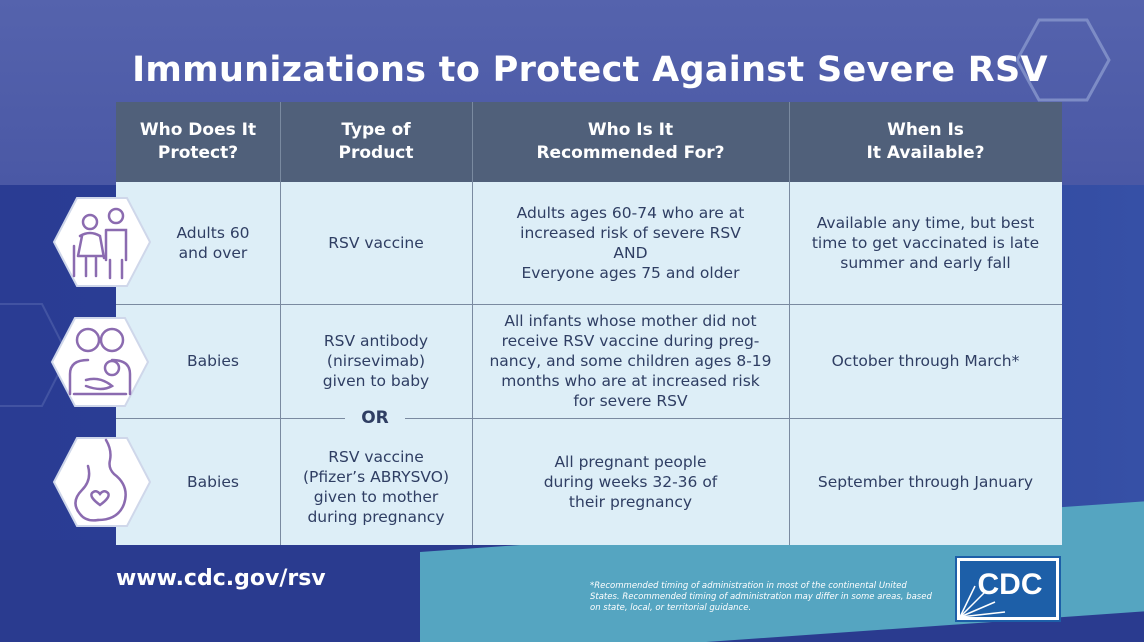  Describe the element at coordinates (35, 355) in the screenshot. I see `hexagon-decoration-left-icon` at that location.